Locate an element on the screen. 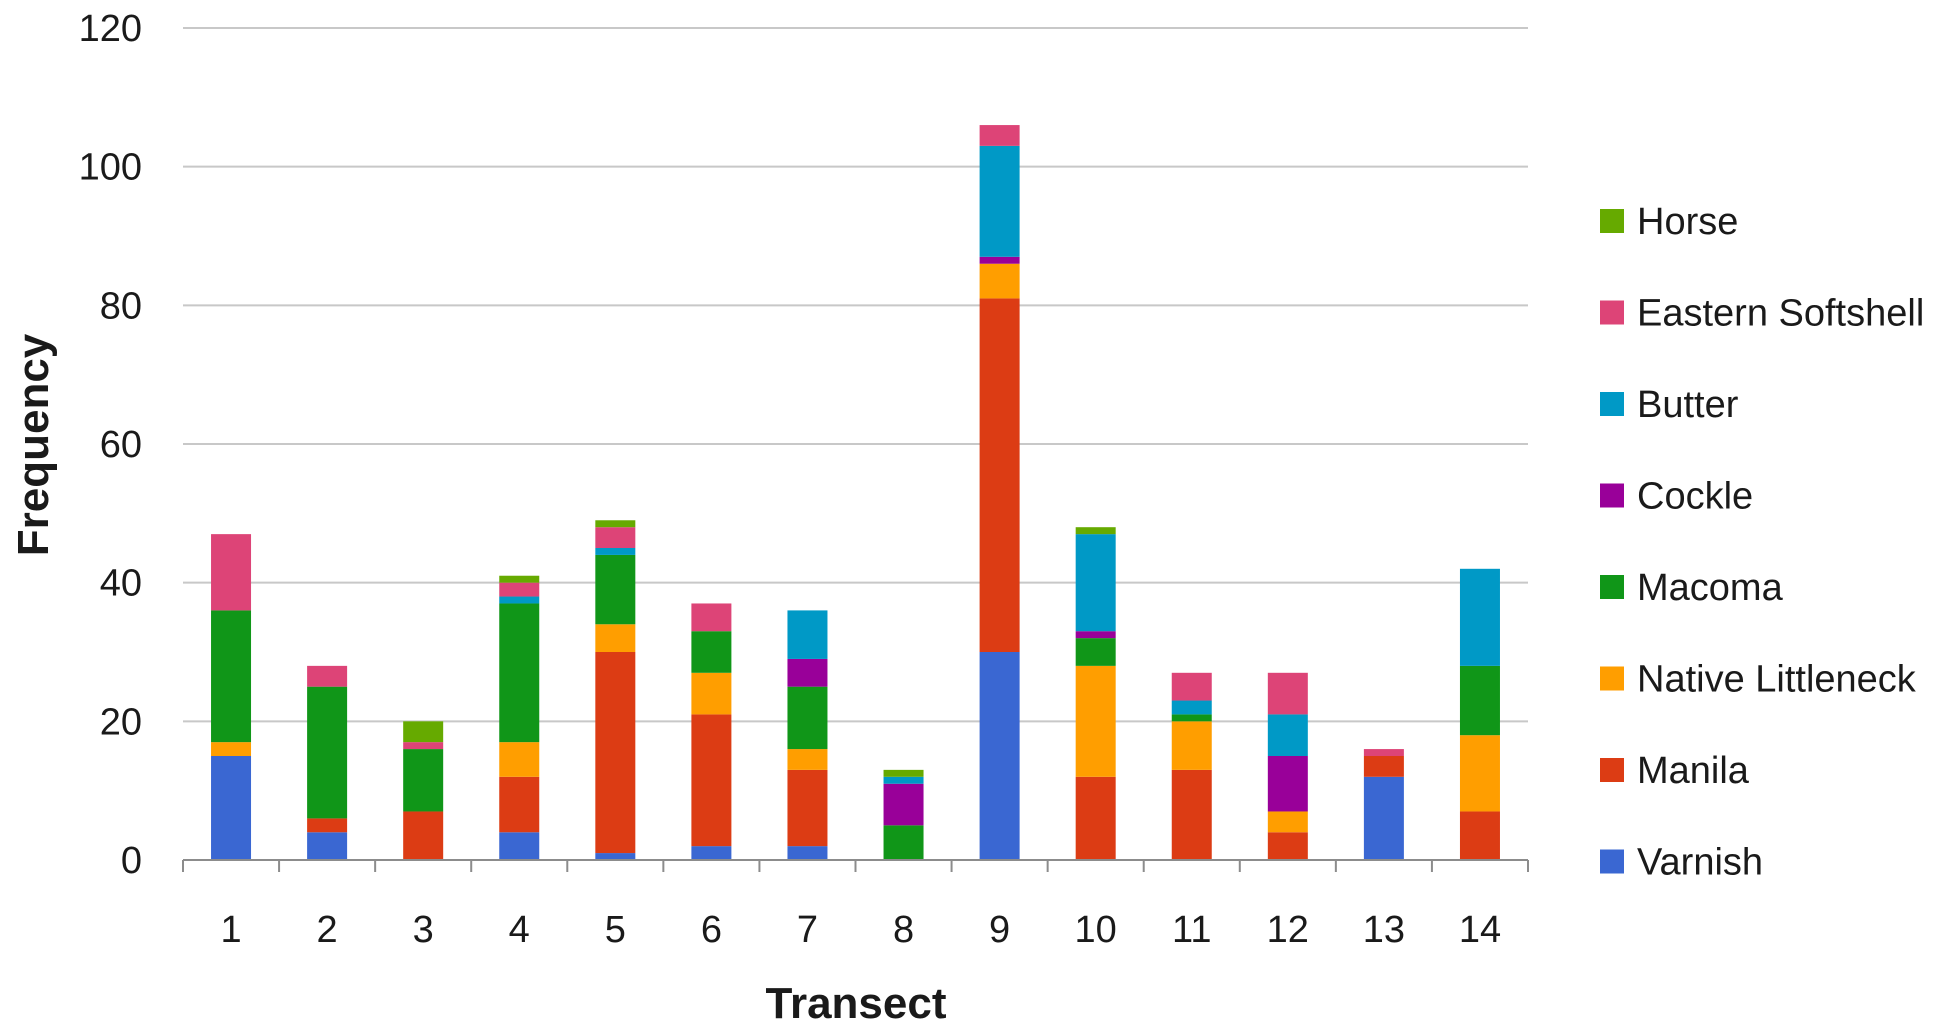 Image resolution: width=1951 pixels, height=1032 pixels. x-tick-label: 8 is located at coordinates (903, 930).